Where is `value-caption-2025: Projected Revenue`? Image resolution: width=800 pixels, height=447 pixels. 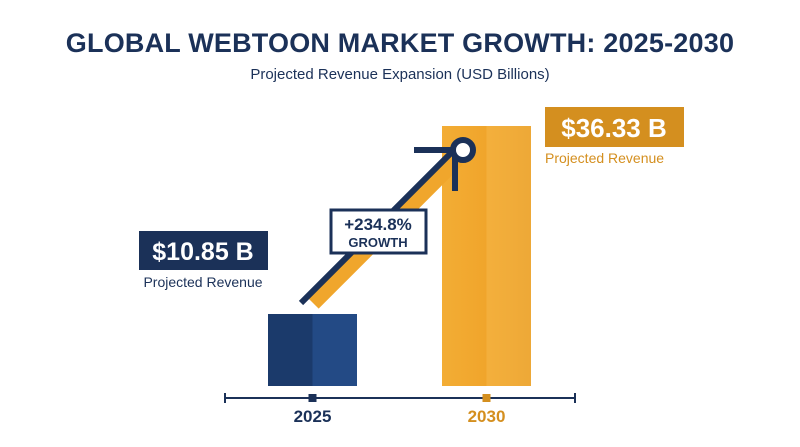 value-caption-2025: Projected Revenue is located at coordinates (202, 282).